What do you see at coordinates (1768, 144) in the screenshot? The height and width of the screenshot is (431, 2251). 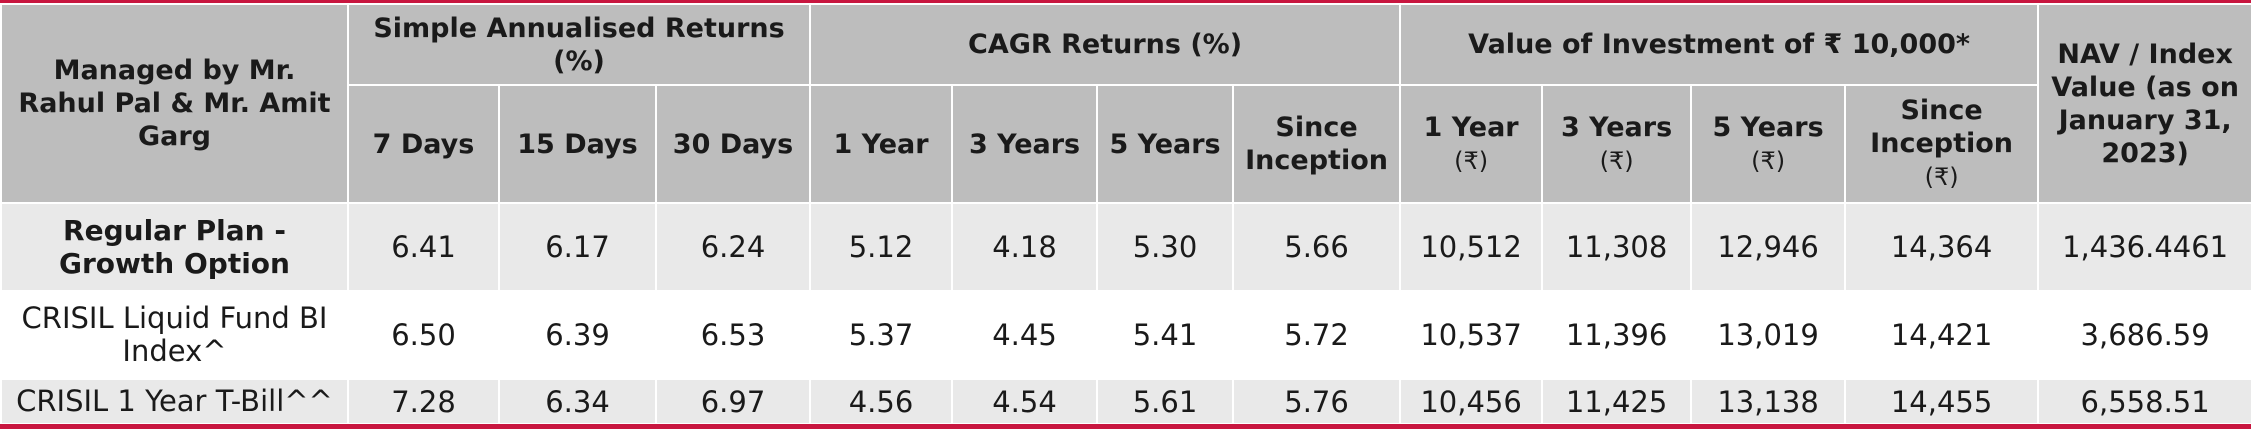 I see `col-value-5-years: 5 Years (₹)` at bounding box center [1768, 144].